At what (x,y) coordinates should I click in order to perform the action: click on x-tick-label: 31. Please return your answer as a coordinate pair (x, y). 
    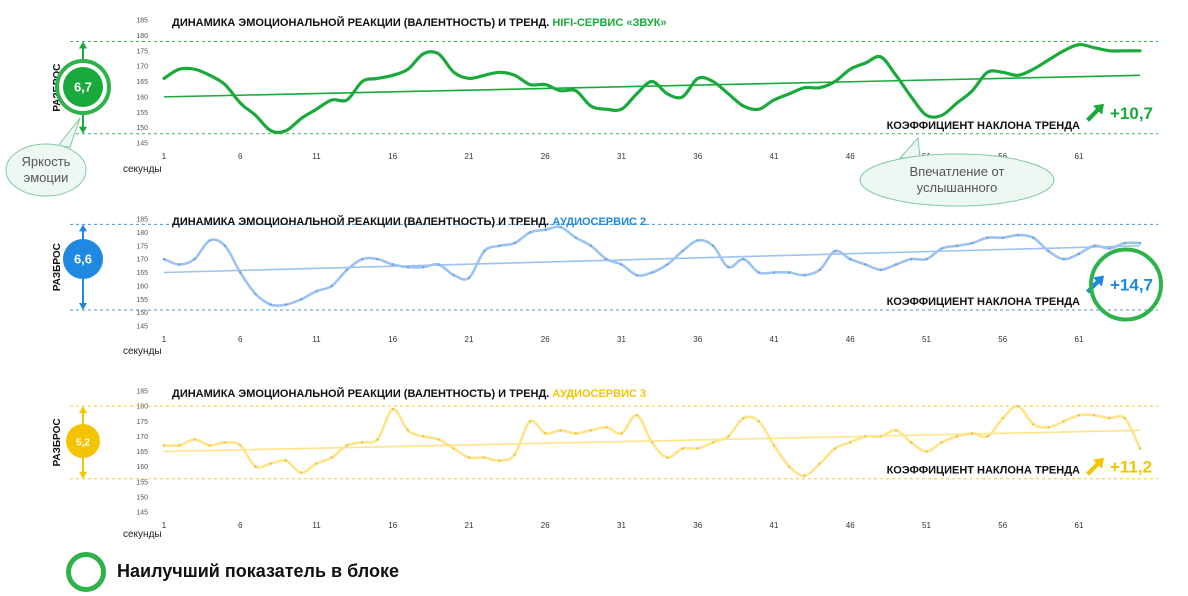
    Looking at the image, I should click on (621, 339).